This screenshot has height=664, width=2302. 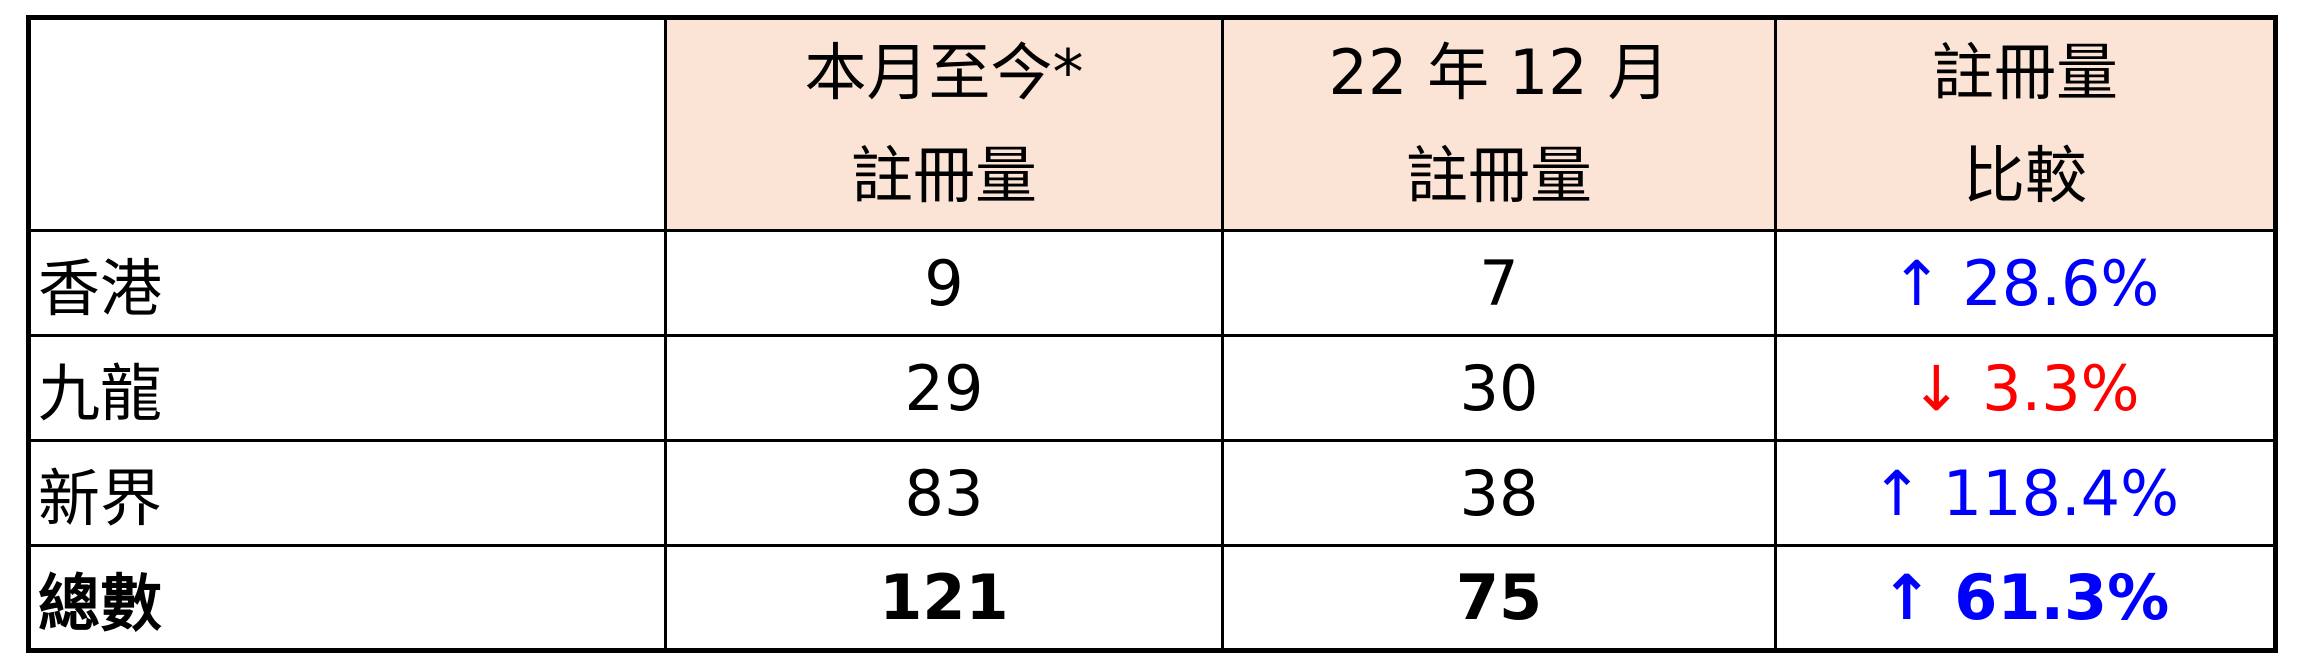 I want to click on header-stack: 註冊量 比較, so click(x=2026, y=124).